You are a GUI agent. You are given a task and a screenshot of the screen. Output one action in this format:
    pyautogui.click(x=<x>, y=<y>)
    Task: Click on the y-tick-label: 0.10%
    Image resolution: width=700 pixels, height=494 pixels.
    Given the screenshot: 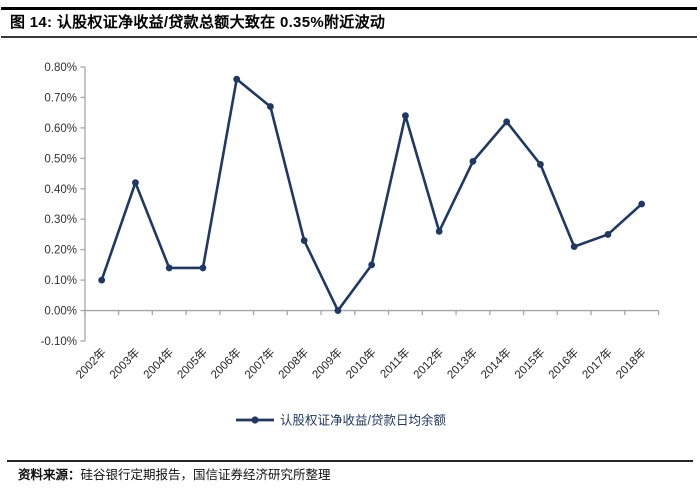 What is the action you would take?
    pyautogui.click(x=60, y=281)
    